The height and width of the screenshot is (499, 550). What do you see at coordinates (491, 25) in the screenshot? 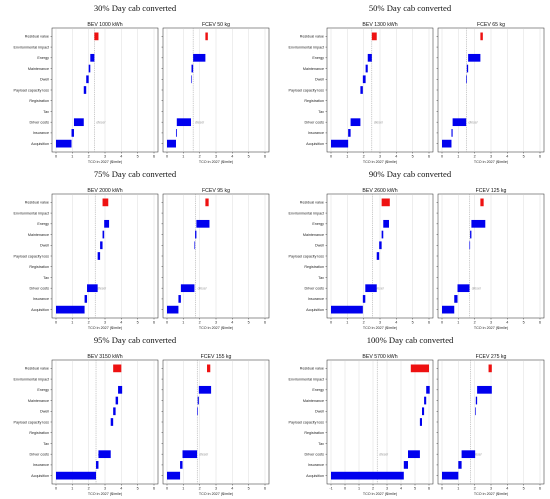
I see `panel-subtitle: FCEV 65 kg` at bounding box center [491, 25].